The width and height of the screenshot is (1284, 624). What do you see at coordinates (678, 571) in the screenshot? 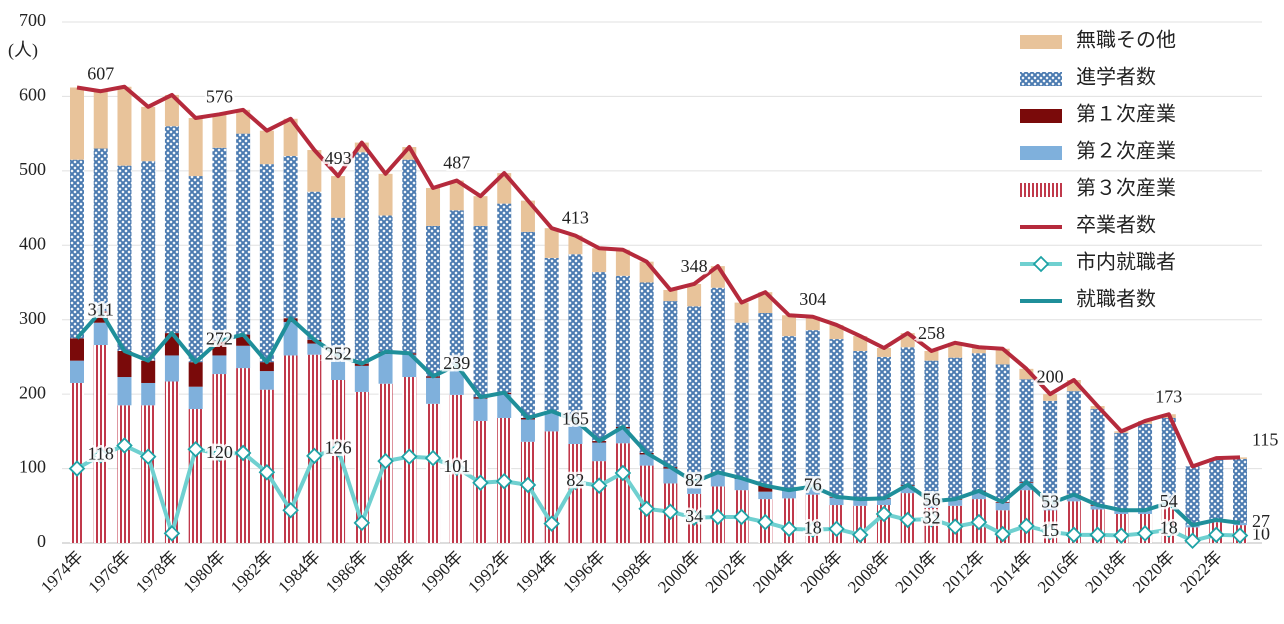
I see `x-tick-label: 2000年` at bounding box center [678, 571].